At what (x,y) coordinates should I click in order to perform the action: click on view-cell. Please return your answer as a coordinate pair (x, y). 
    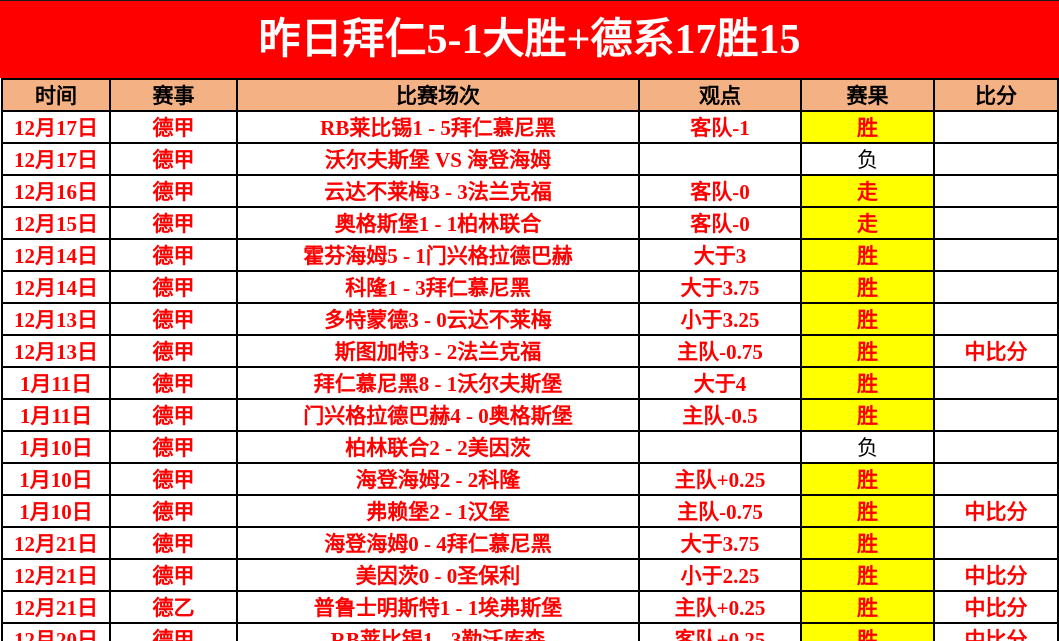
    Looking at the image, I should click on (720, 159).